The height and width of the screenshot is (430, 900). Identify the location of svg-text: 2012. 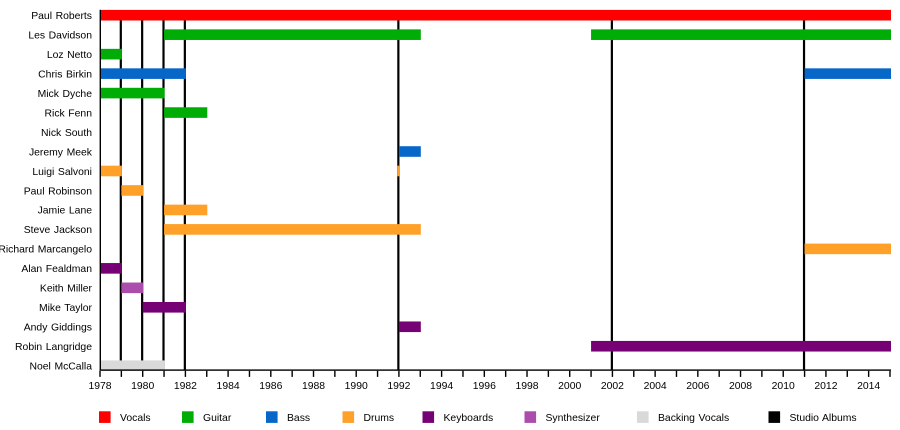
(825, 386).